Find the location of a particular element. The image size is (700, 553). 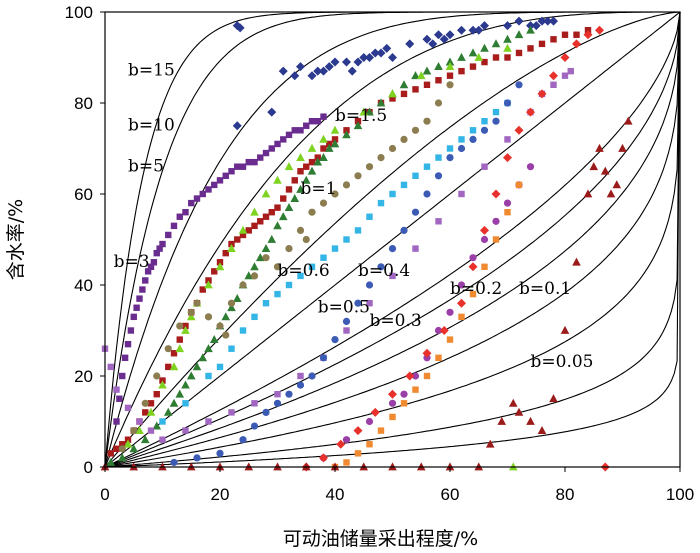

y-tick-label: 20 is located at coordinates (83, 376).